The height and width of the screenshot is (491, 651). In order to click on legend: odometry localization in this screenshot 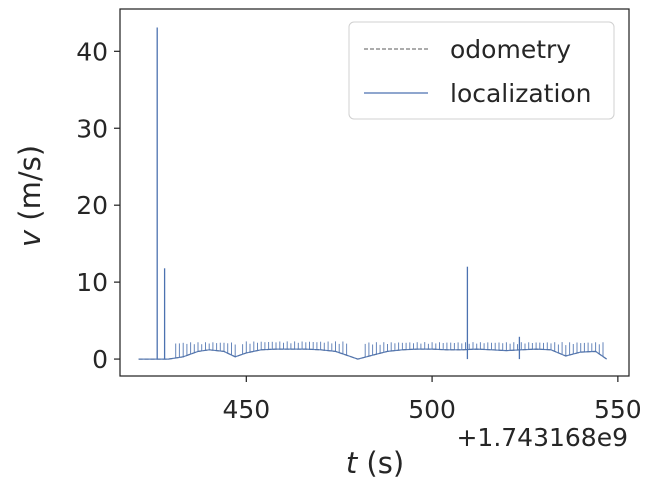, I will do `click(481, 70)`.